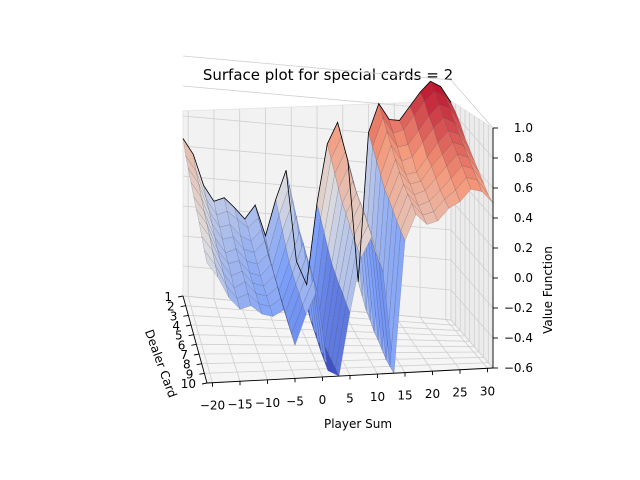 This screenshot has width=640, height=480. Describe the element at coordinates (187, 365) in the screenshot. I see `y-tick-label: 8` at that location.